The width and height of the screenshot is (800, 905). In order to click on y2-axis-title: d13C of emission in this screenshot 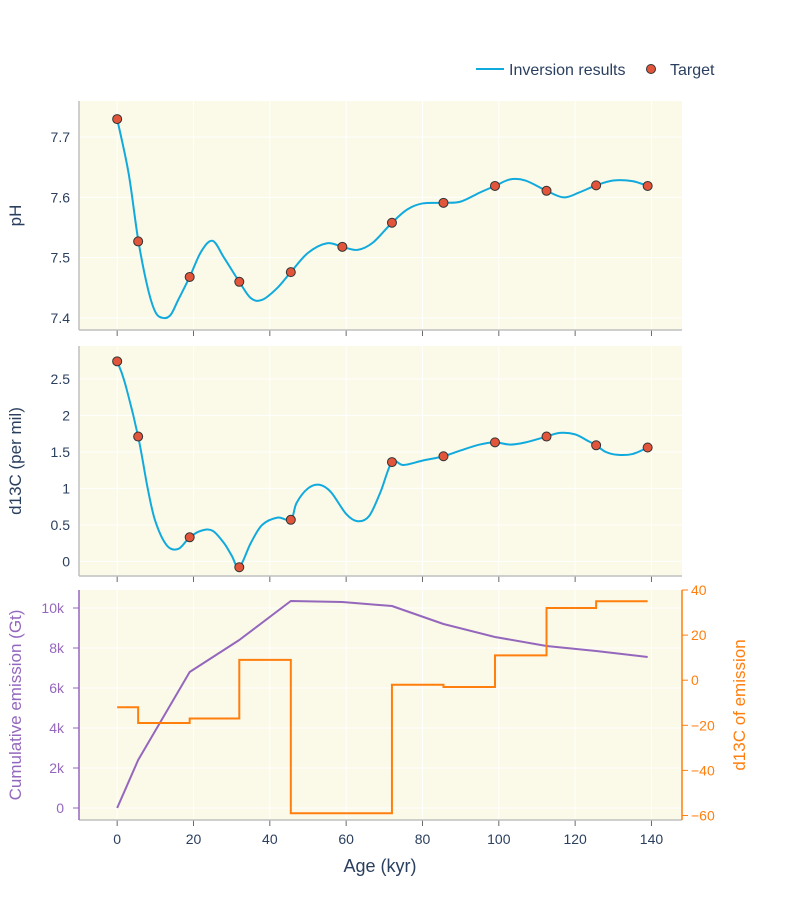, I will do `click(739, 704)`.